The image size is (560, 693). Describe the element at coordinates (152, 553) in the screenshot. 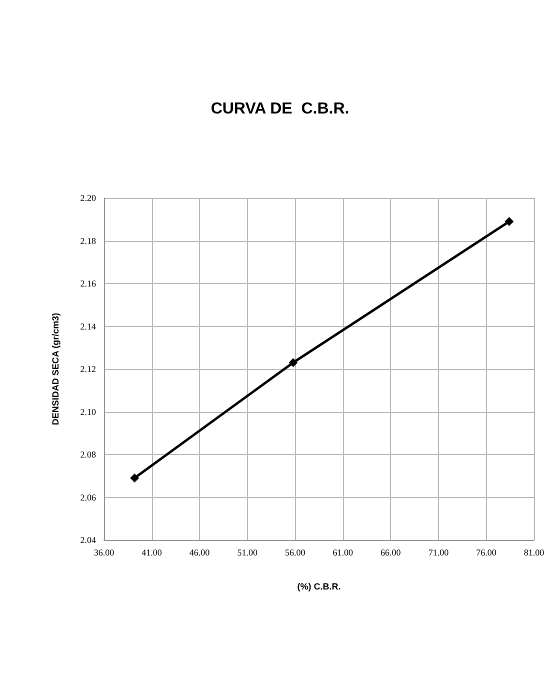

I see `x-tick-label: 41.00` at that location.